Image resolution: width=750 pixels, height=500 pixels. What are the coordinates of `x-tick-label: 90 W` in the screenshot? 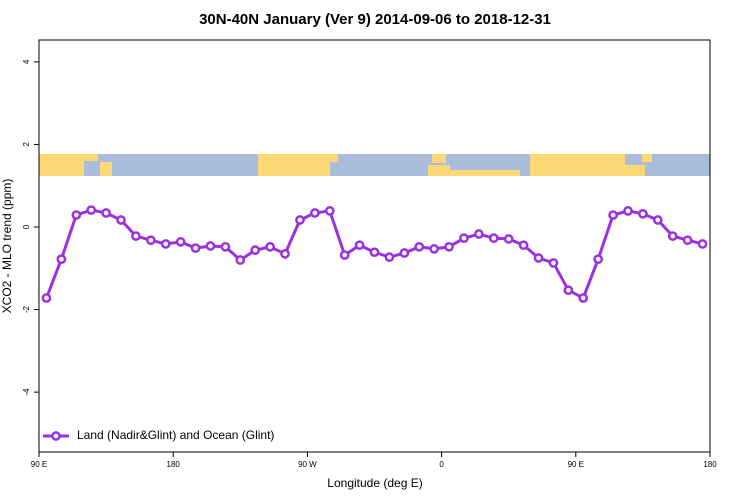 It's located at (307, 464).